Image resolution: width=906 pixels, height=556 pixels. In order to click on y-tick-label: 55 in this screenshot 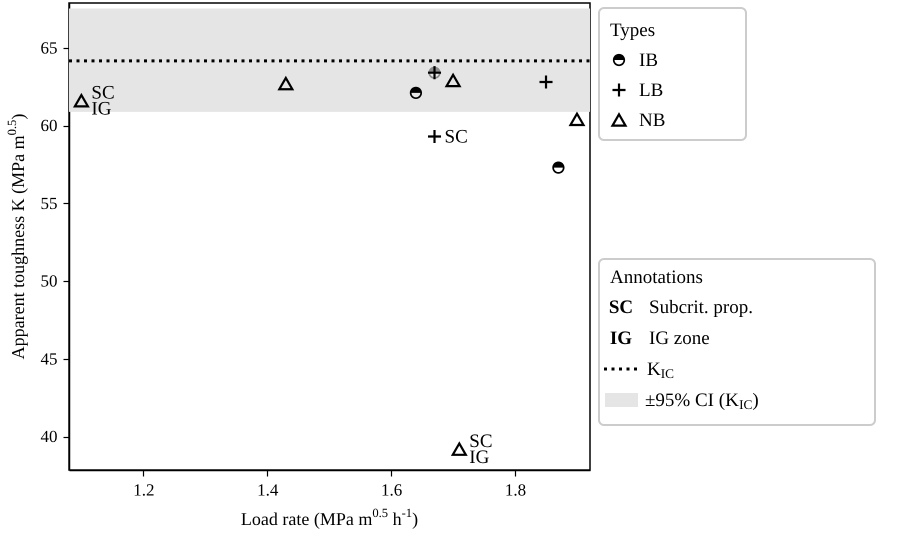, I will do `click(49, 203)`.